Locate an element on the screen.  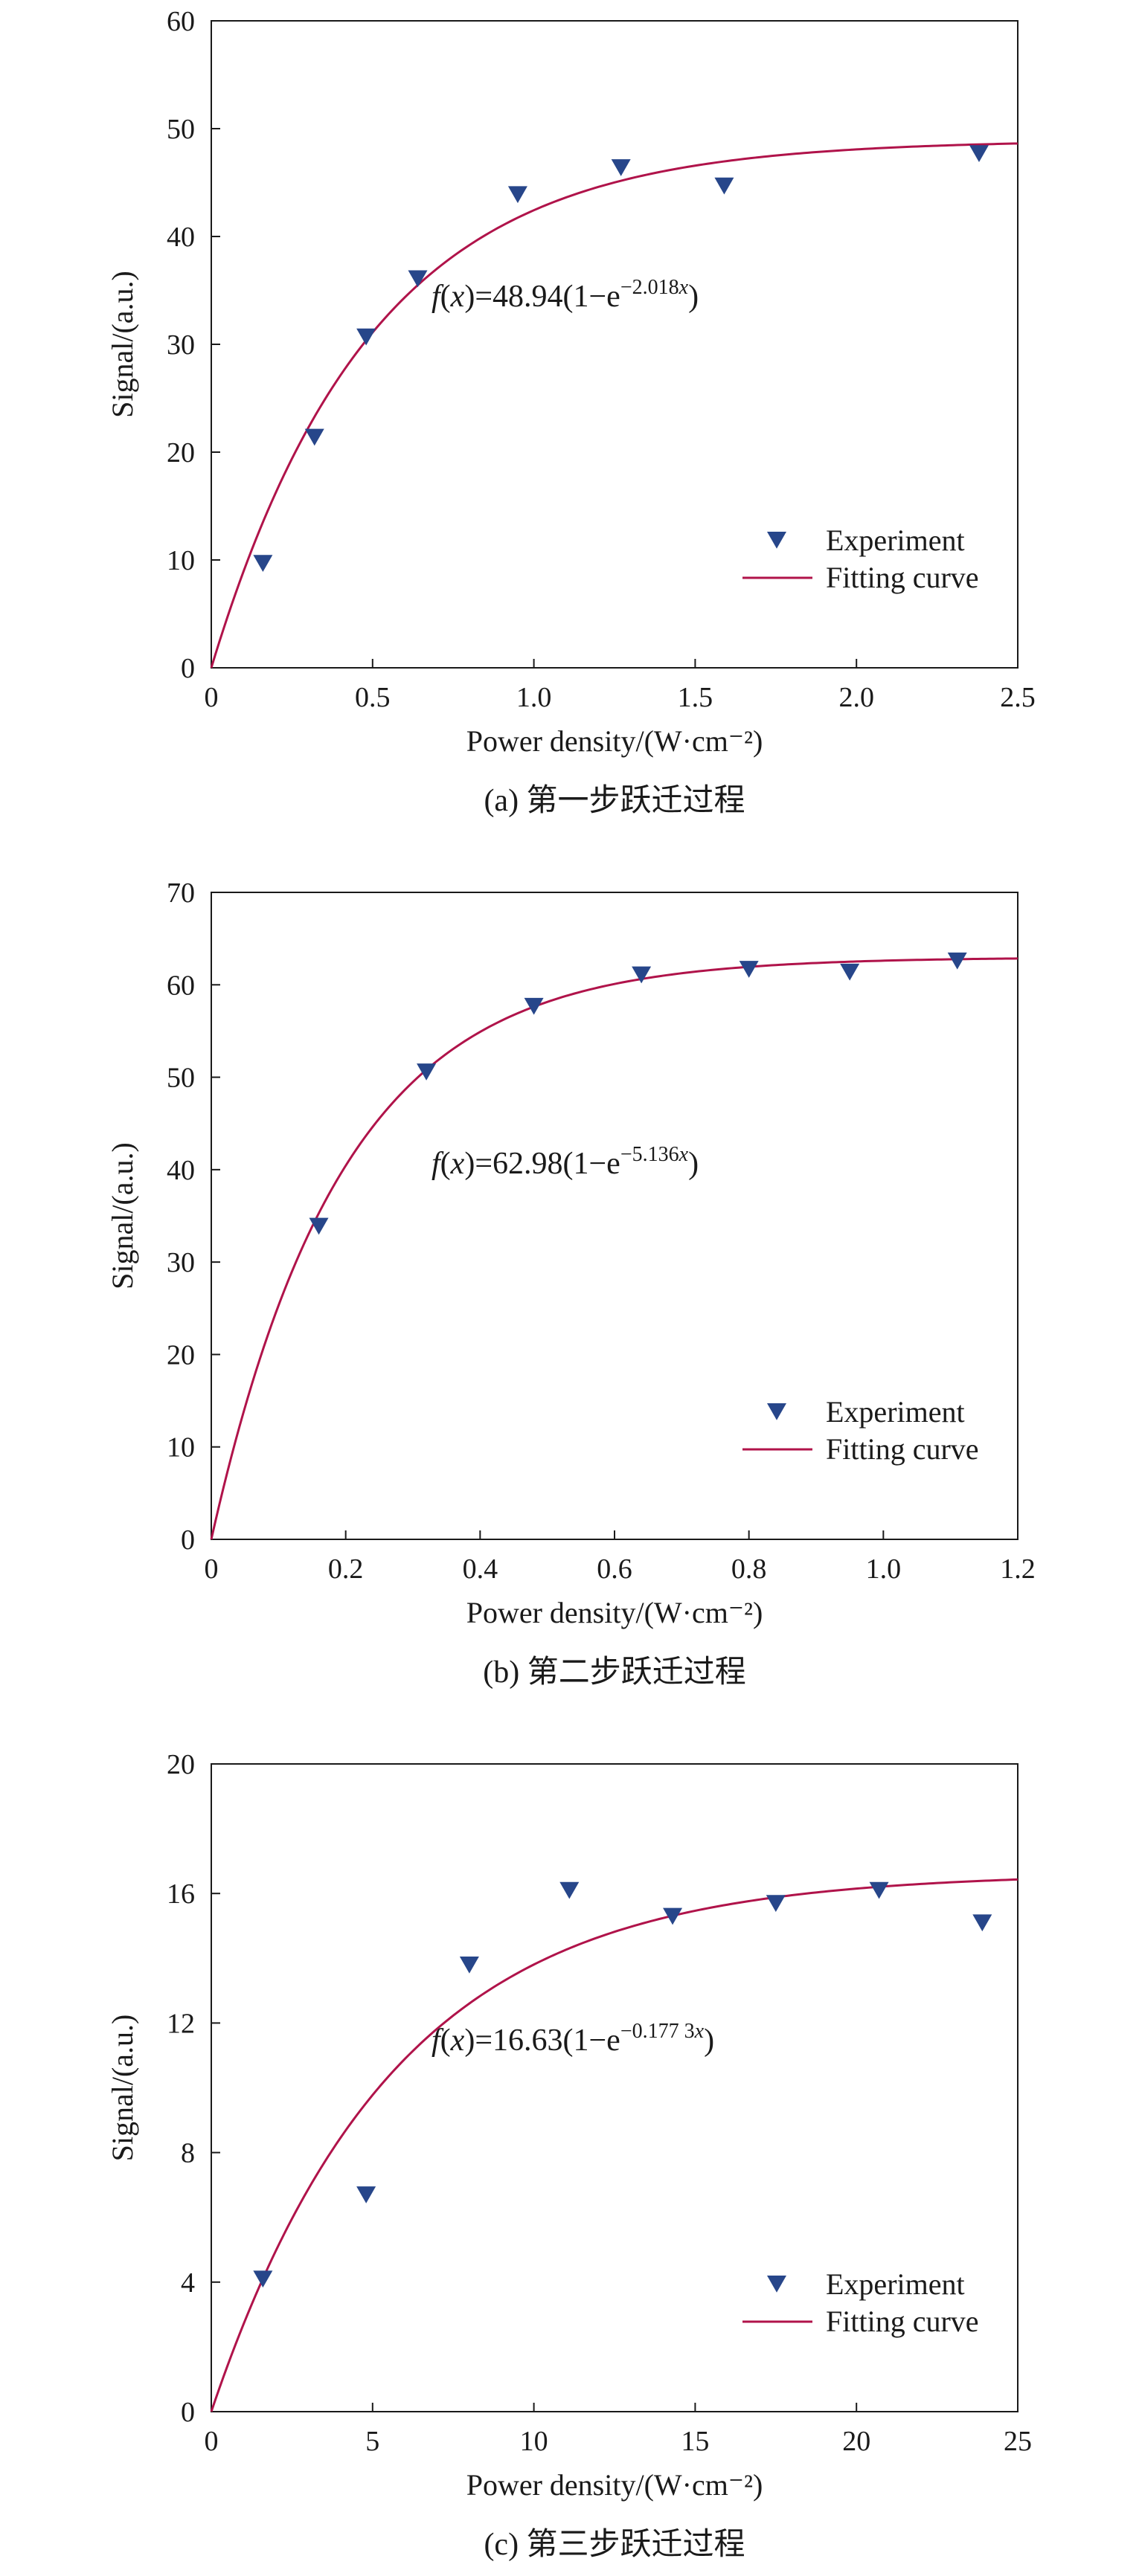
x-tick-label: 10 is located at coordinates (534, 2441).